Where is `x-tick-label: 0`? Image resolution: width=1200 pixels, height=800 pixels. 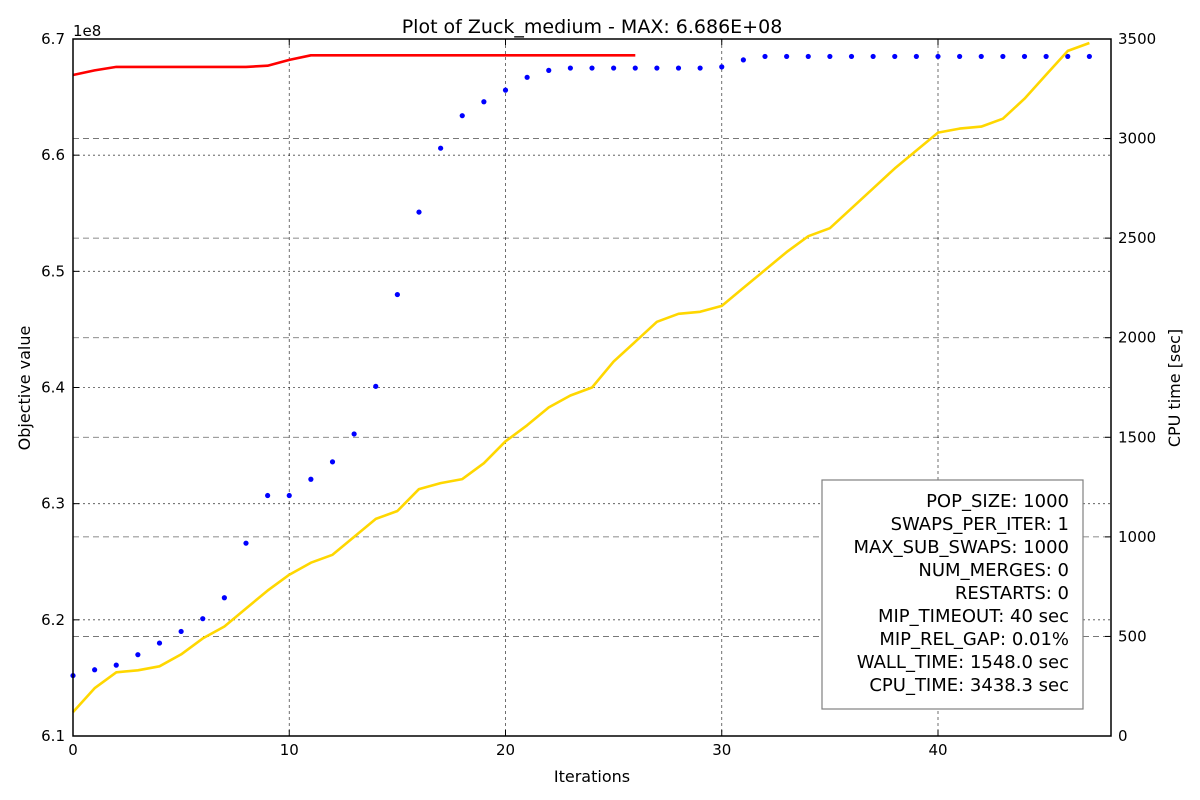 x-tick-label: 0 is located at coordinates (73, 750).